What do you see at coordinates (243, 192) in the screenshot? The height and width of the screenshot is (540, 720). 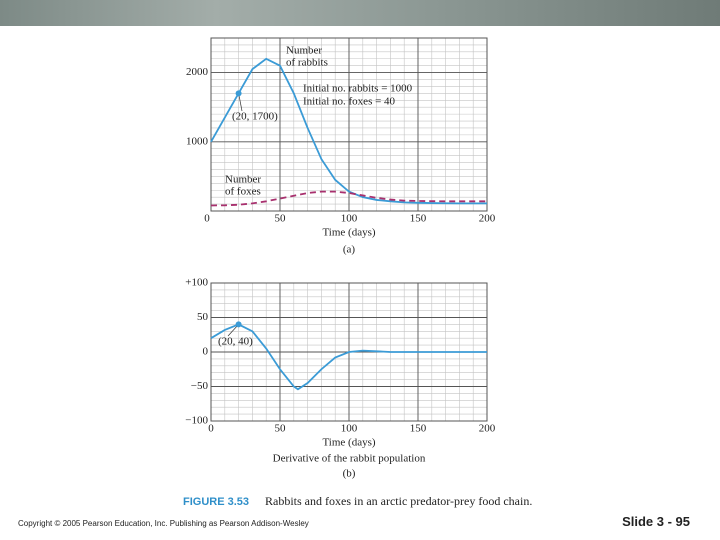 I see `annotation: of foxes` at bounding box center [243, 192].